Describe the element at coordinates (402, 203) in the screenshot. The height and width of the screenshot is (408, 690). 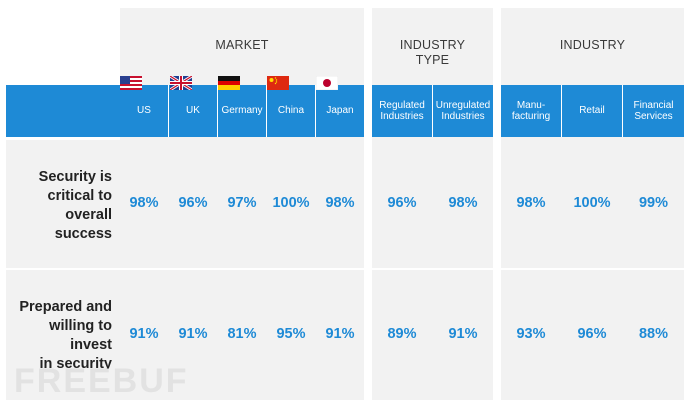
I see `row1-value-regulated: 96%` at that location.